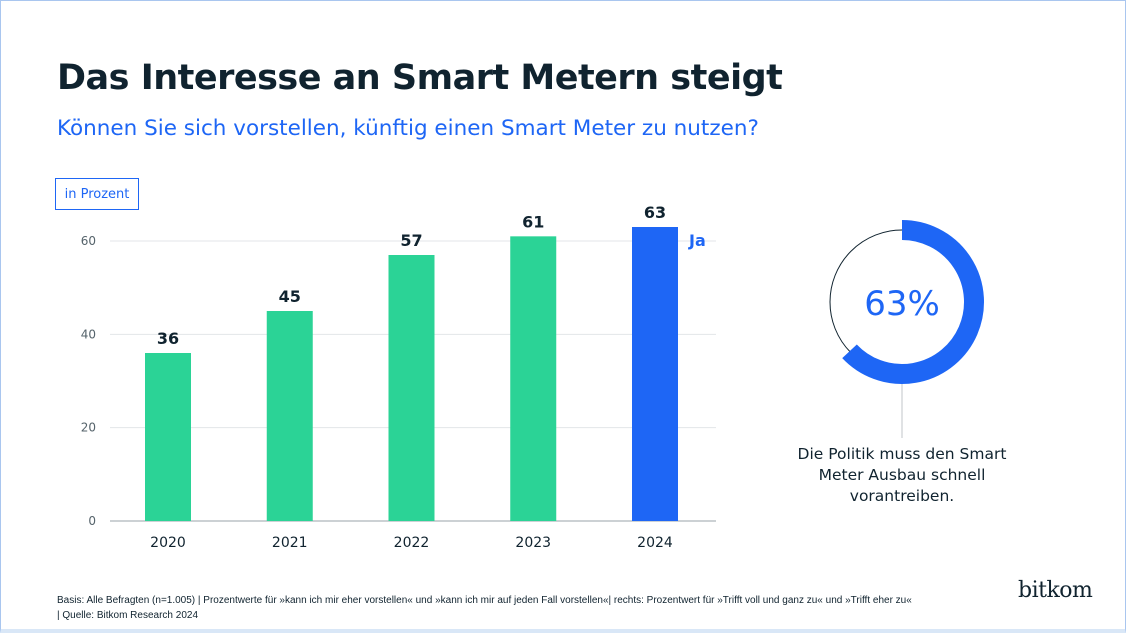  I want to click on bitkom-logo: bitkom, so click(1055, 590).